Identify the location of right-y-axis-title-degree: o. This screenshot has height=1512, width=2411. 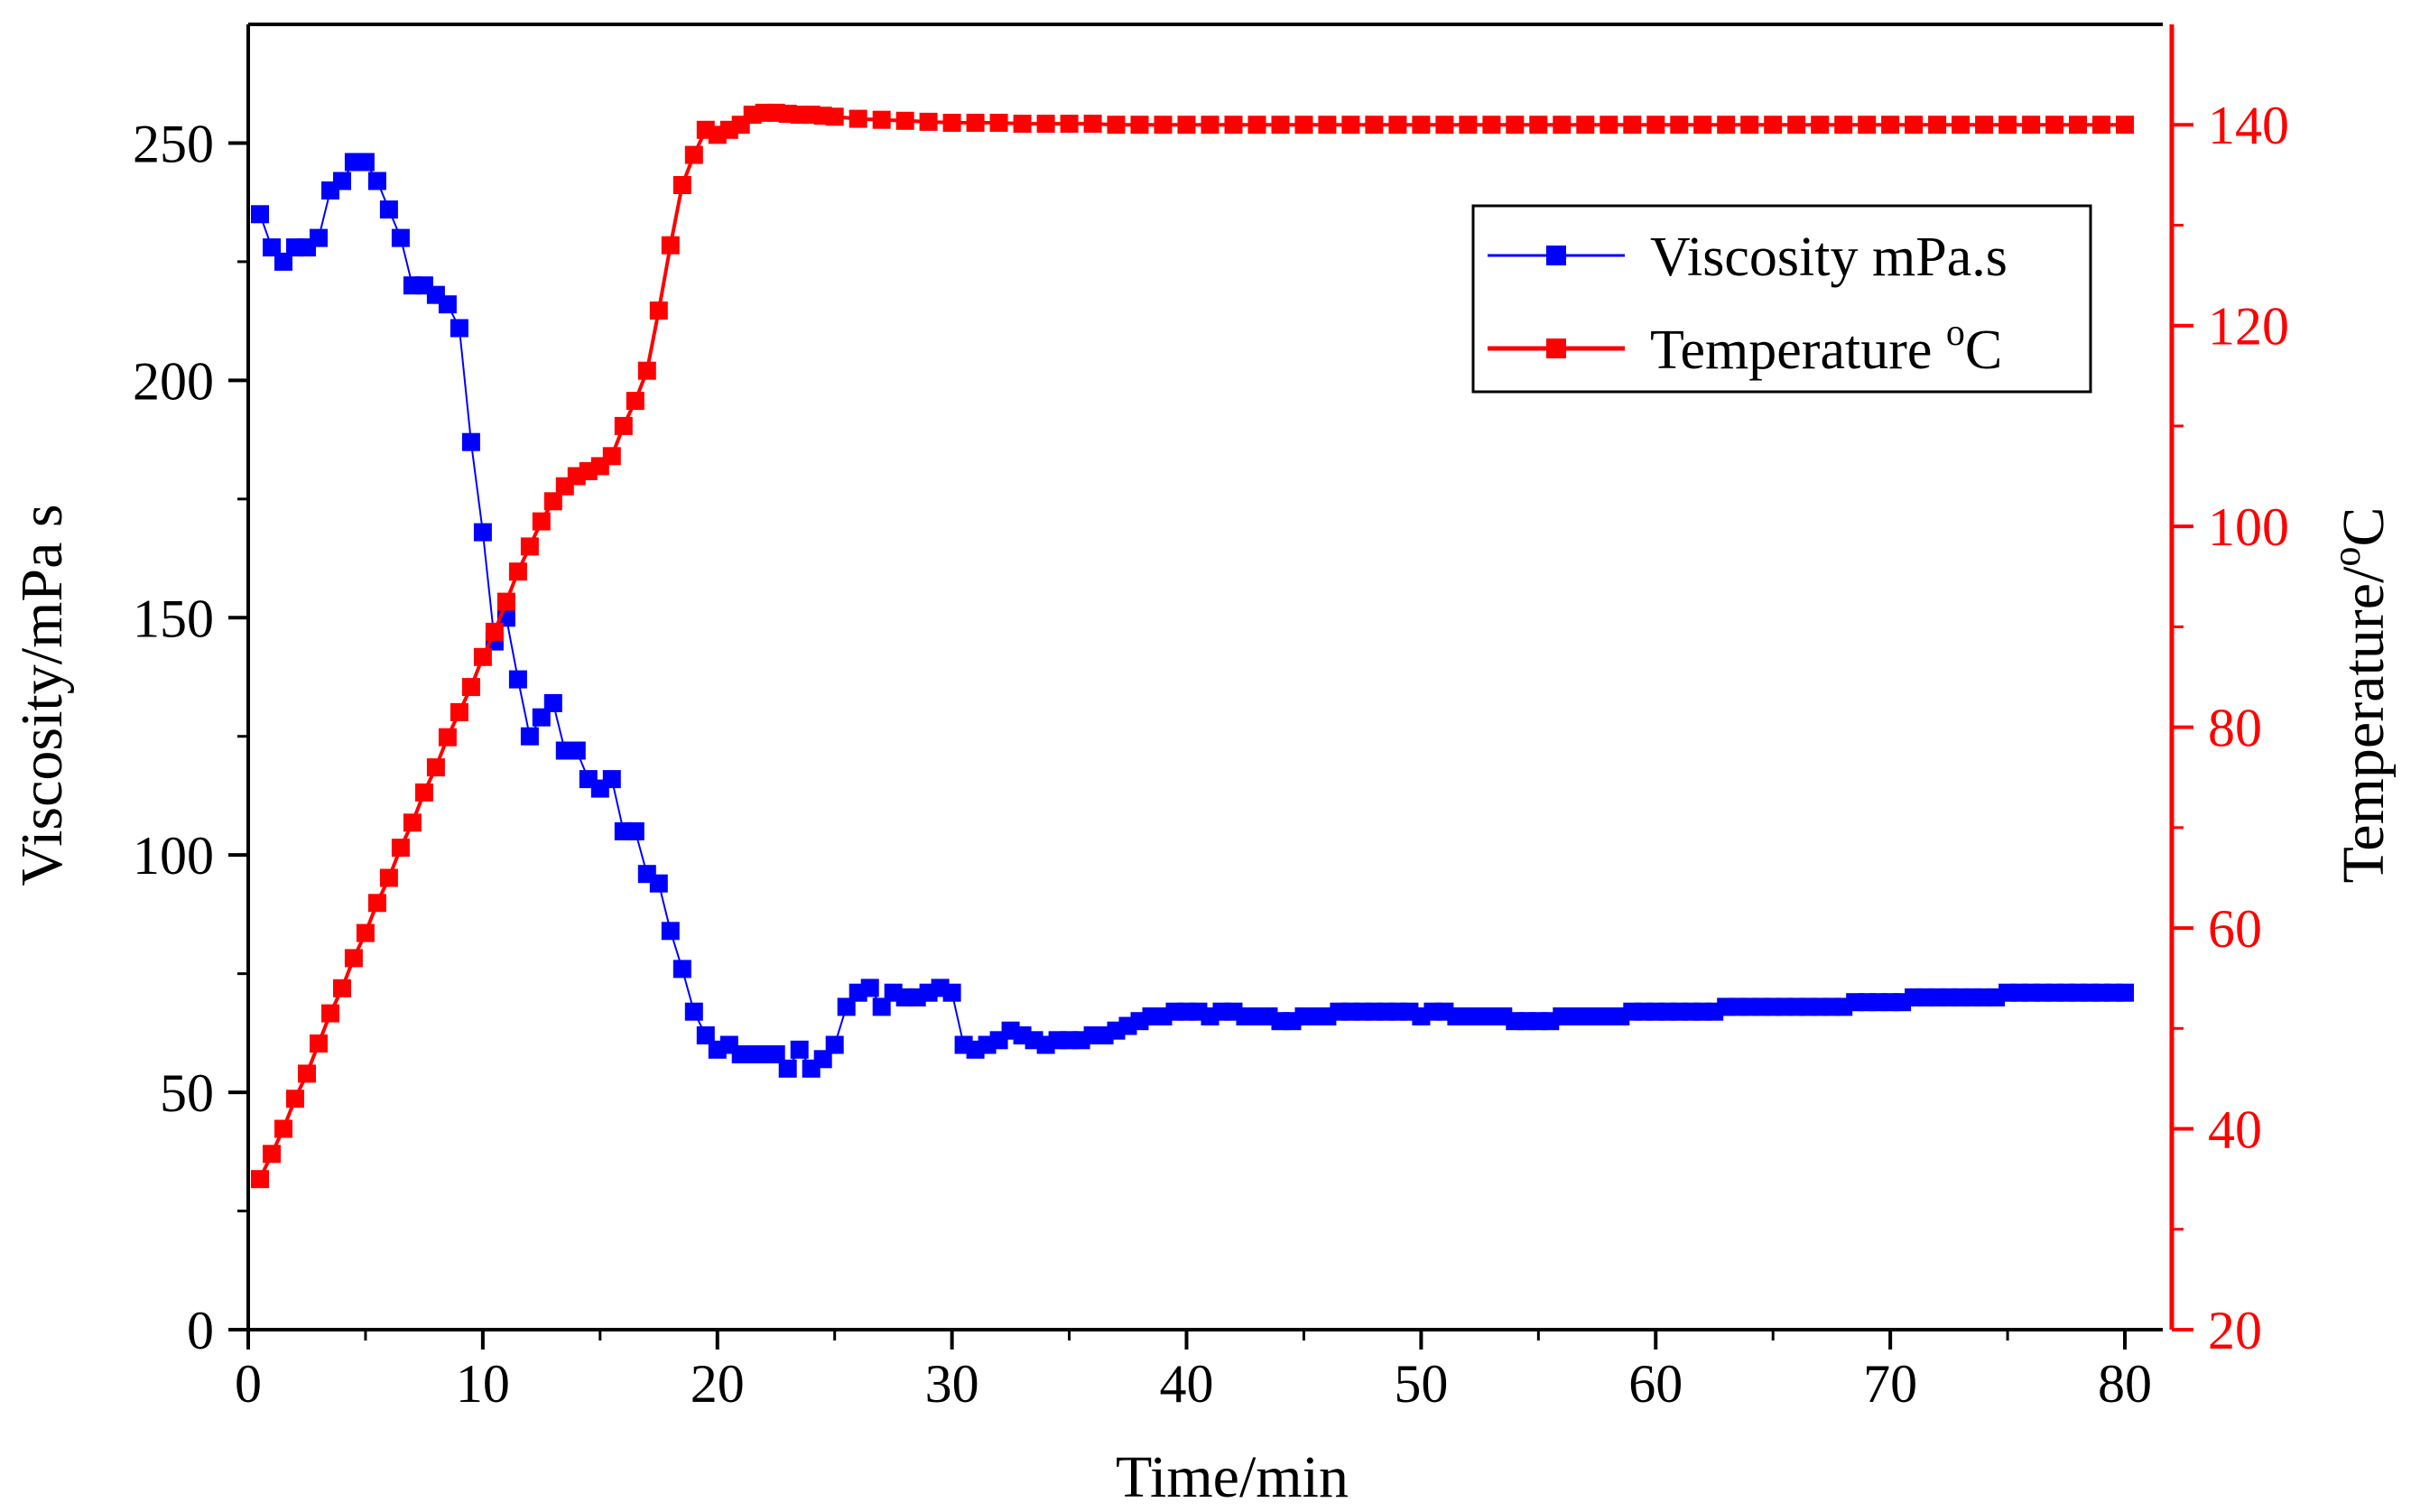
(2347, 557).